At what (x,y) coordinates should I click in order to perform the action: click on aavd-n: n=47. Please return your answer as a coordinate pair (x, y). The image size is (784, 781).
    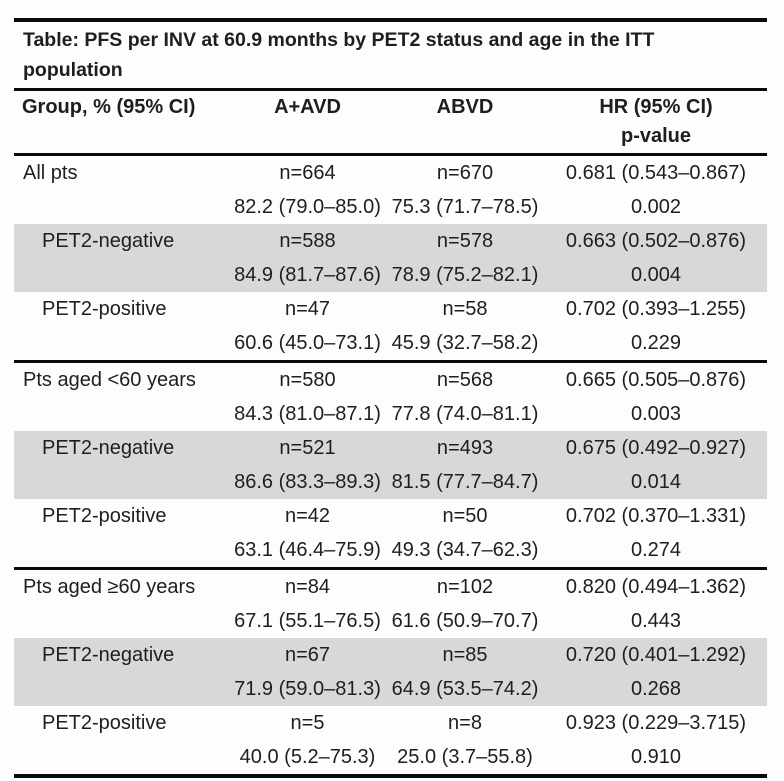
    Looking at the image, I should click on (307, 309).